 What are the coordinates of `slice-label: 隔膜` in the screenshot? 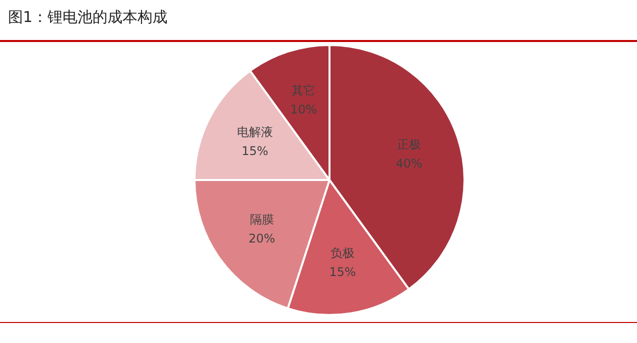 It's located at (262, 219).